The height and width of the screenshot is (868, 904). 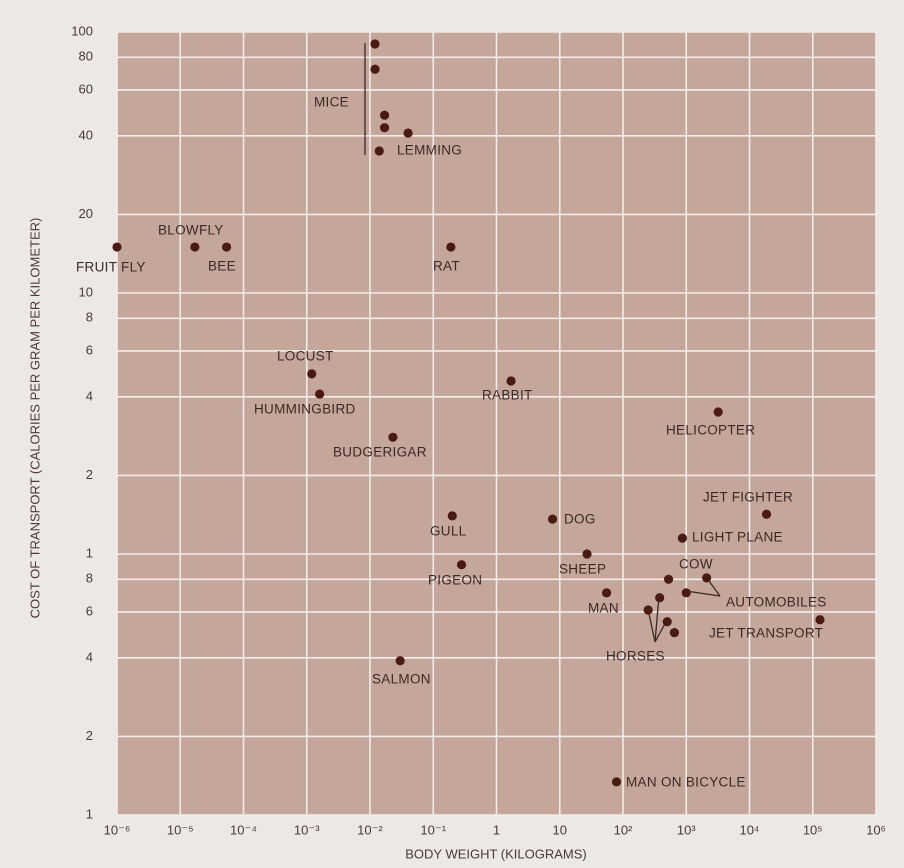 I want to click on x-tick-label: 10⁻¹, so click(x=433, y=829).